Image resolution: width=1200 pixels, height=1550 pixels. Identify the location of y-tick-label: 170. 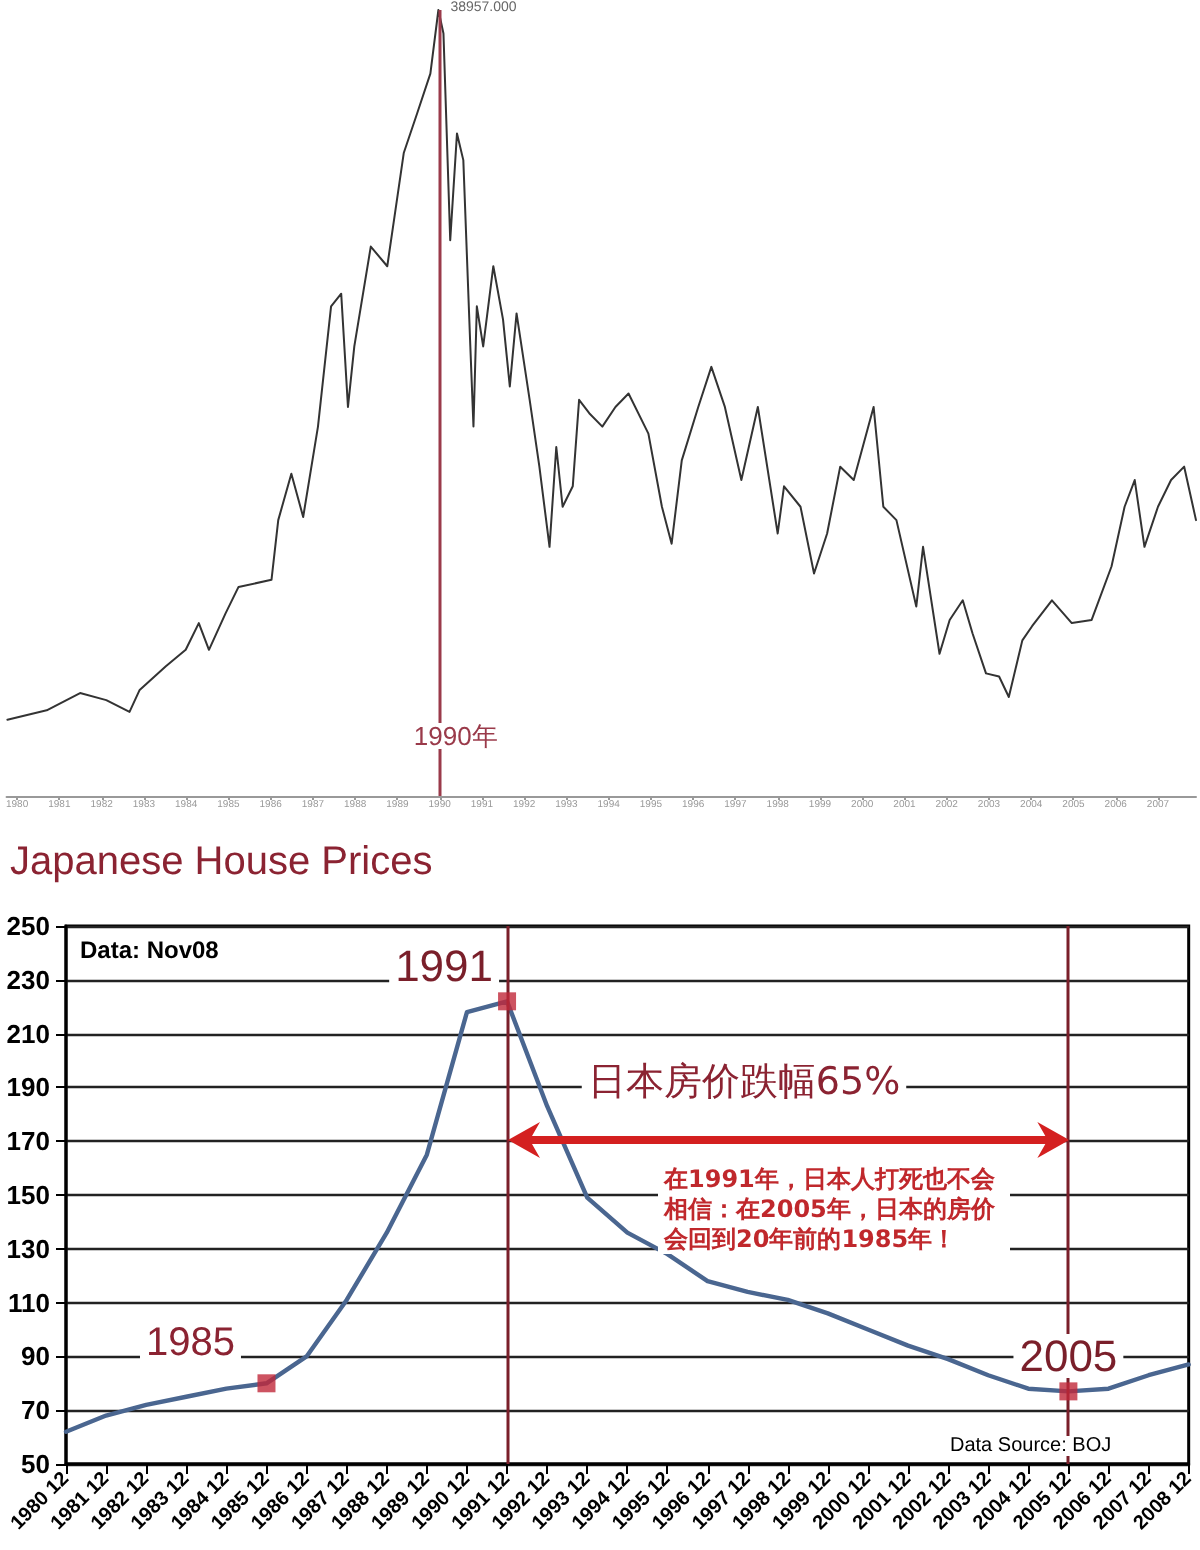
(28, 1141).